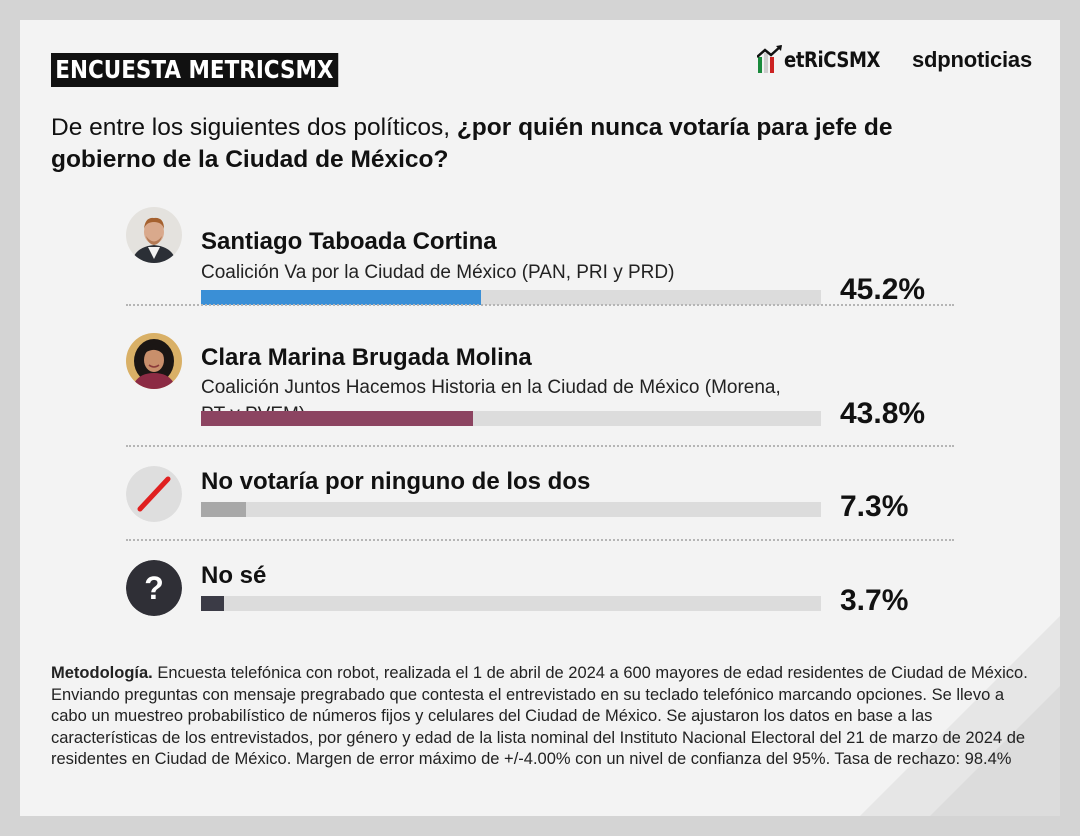 The image size is (1080, 836). Describe the element at coordinates (874, 600) in the screenshot. I see `bar-value-label: 3.7%` at that location.